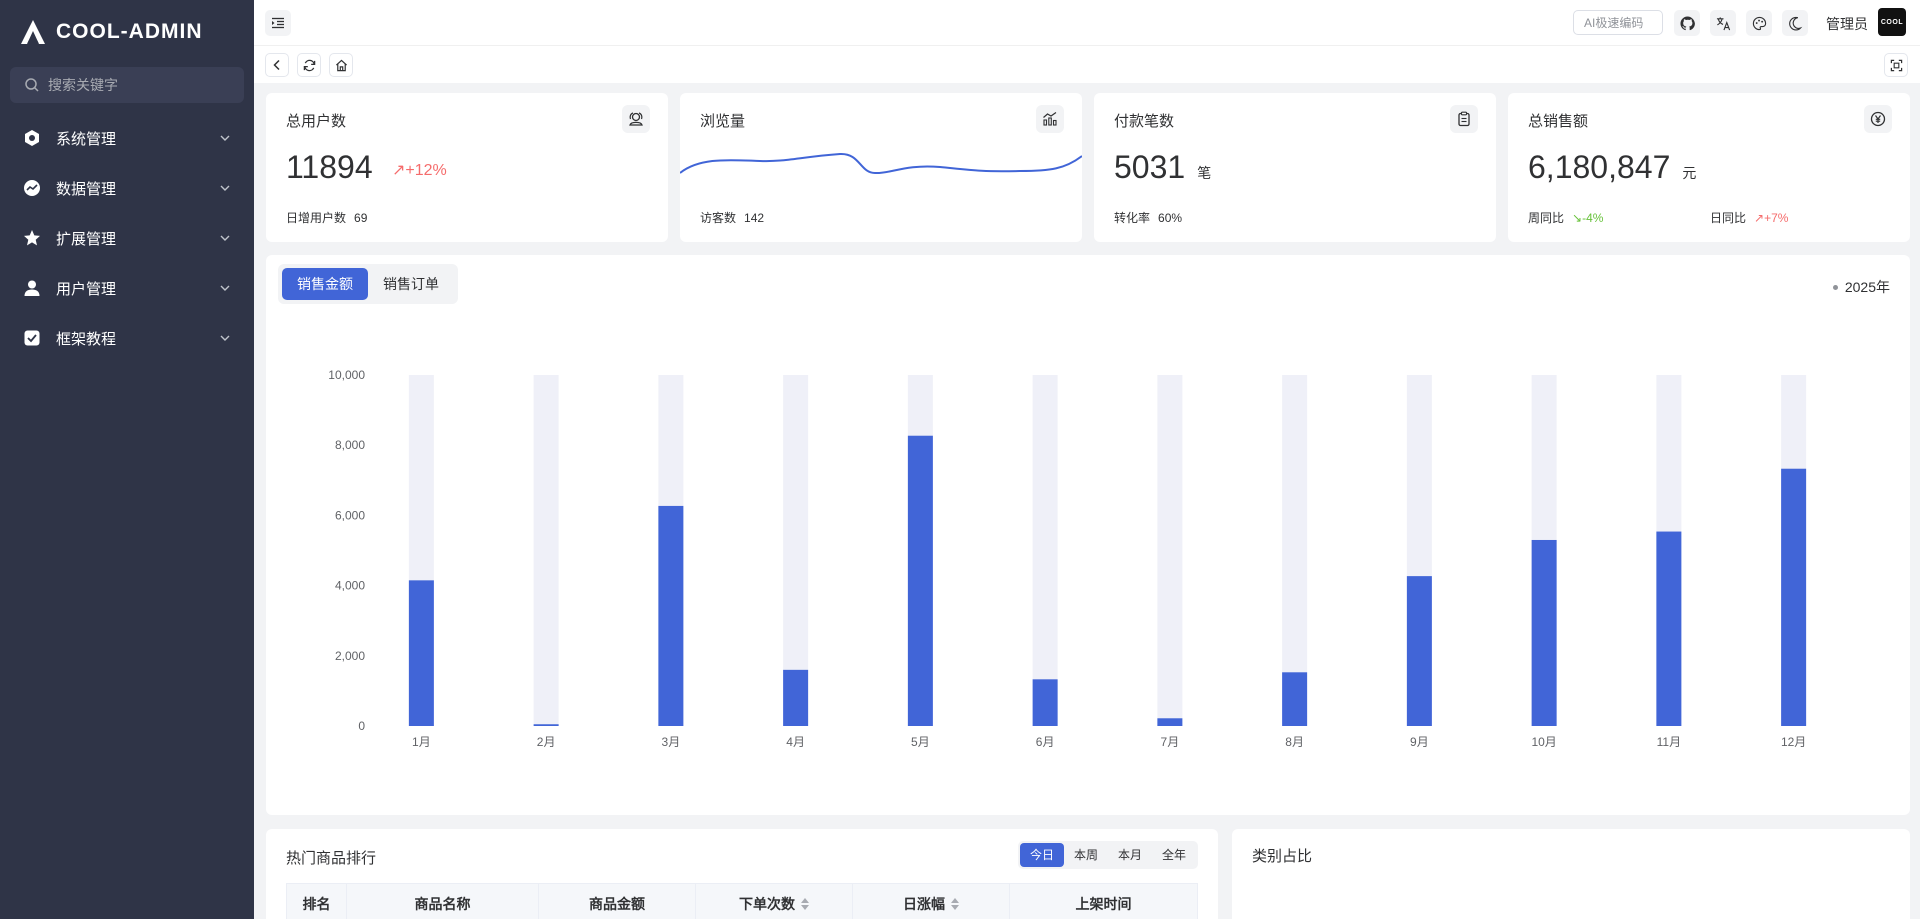  Describe the element at coordinates (920, 742) in the screenshot. I see `x-tick-label: 5月` at that location.